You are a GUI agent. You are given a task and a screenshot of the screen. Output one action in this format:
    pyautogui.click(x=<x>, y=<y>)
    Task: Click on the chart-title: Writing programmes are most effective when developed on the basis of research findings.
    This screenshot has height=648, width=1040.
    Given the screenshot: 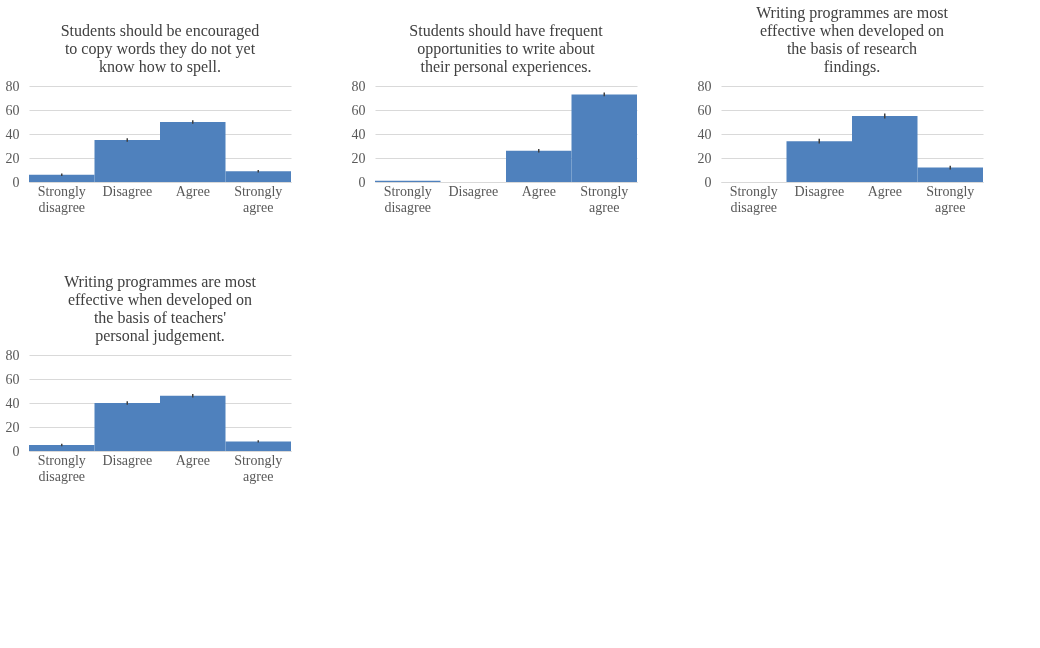 What is the action you would take?
    pyautogui.click(x=852, y=40)
    